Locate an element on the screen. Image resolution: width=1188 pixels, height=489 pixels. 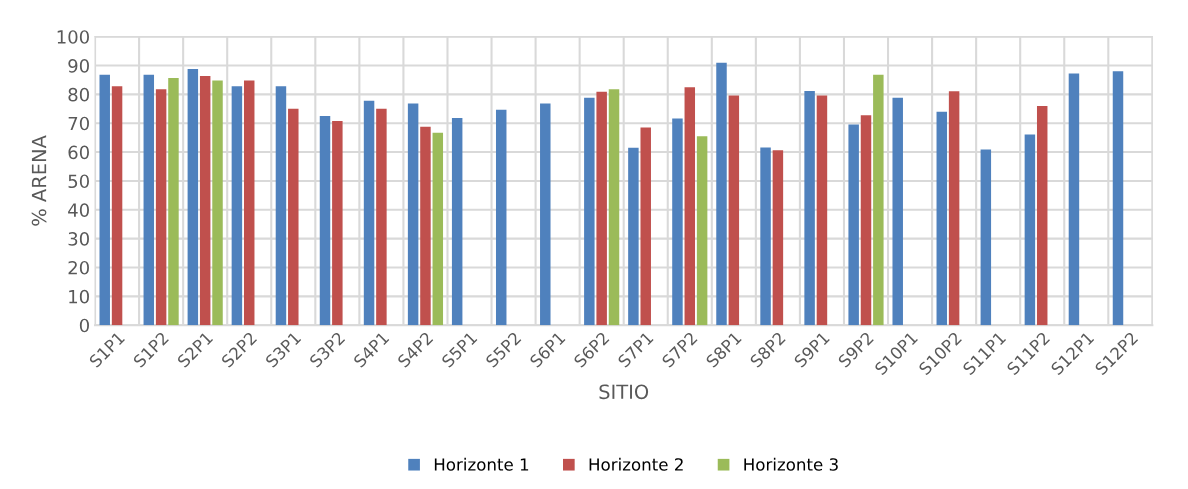
y-tick-label: 50 is located at coordinates (78, 181).